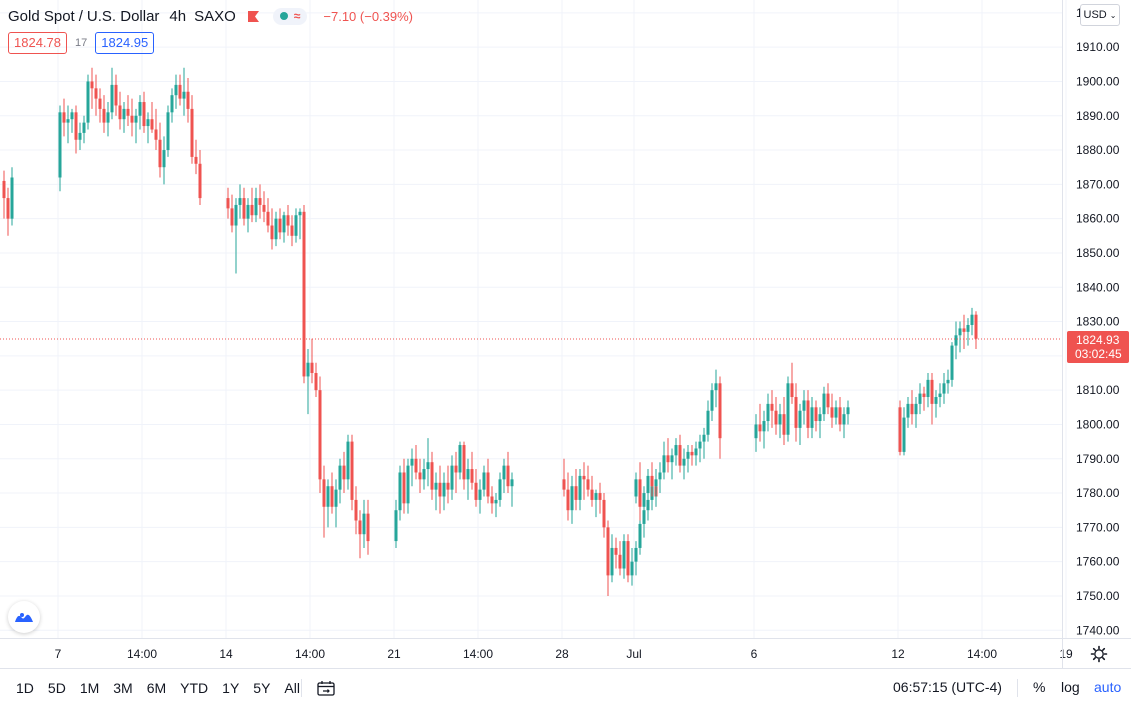 The width and height of the screenshot is (1131, 706). What do you see at coordinates (1098, 390) in the screenshot?
I see `y-axis-tick-label: 1810.00` at bounding box center [1098, 390].